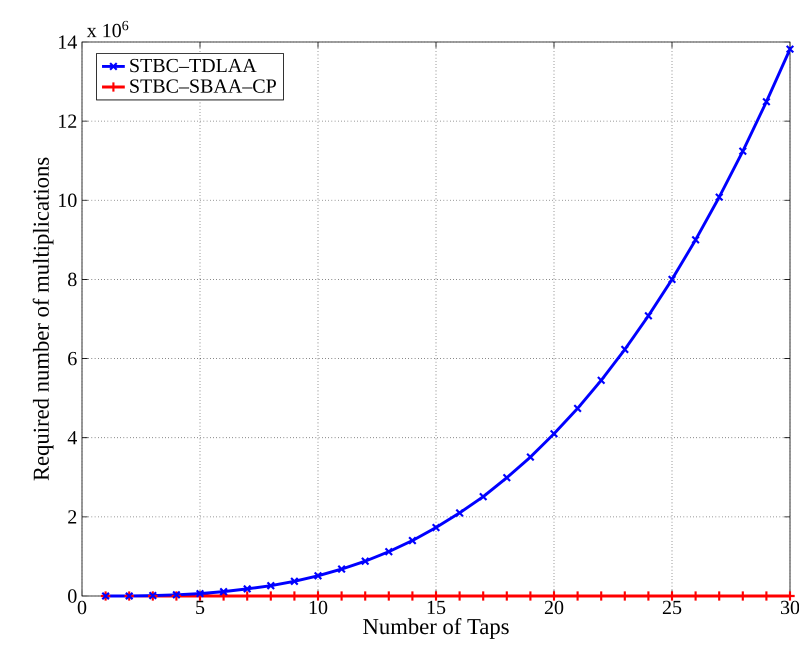 Image resolution: width=799 pixels, height=665 pixels. Describe the element at coordinates (72, 359) in the screenshot. I see `y-tick-label: 6` at that location.